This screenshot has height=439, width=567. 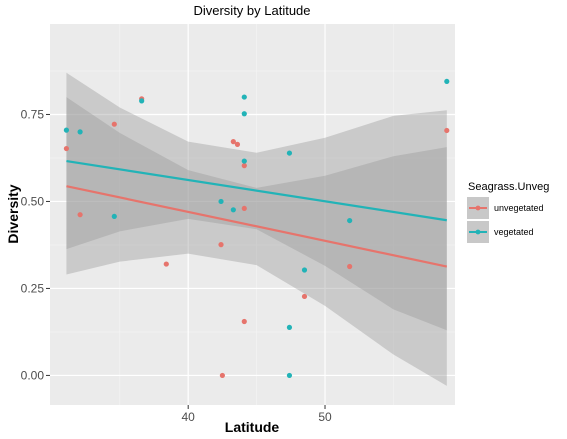 What do you see at coordinates (478, 208) in the screenshot?
I see `legend-dot-unvegetated` at bounding box center [478, 208].